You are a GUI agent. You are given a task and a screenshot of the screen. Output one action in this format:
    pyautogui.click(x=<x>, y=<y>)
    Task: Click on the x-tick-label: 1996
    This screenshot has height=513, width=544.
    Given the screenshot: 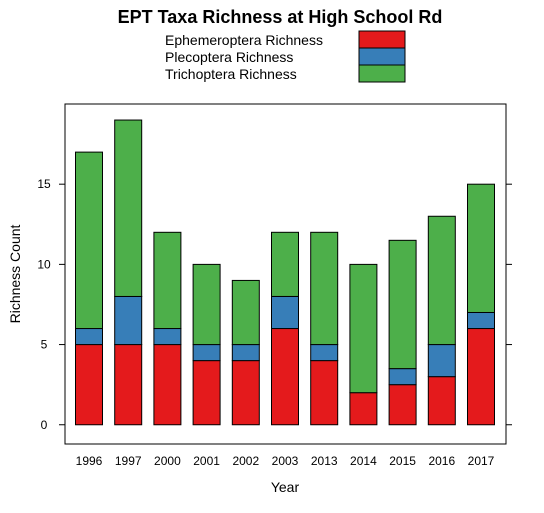 What is the action you would take?
    pyautogui.click(x=89, y=461)
    